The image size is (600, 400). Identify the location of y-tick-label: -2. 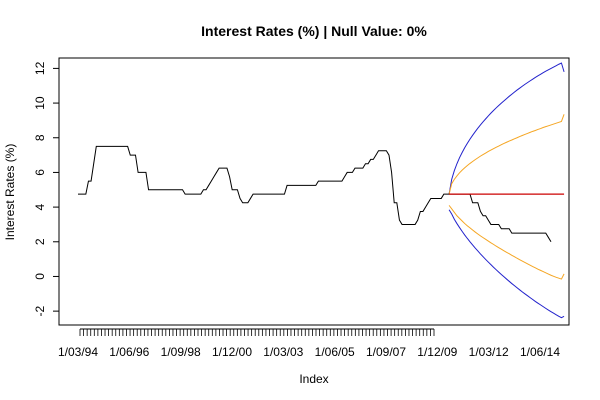
(40, 310).